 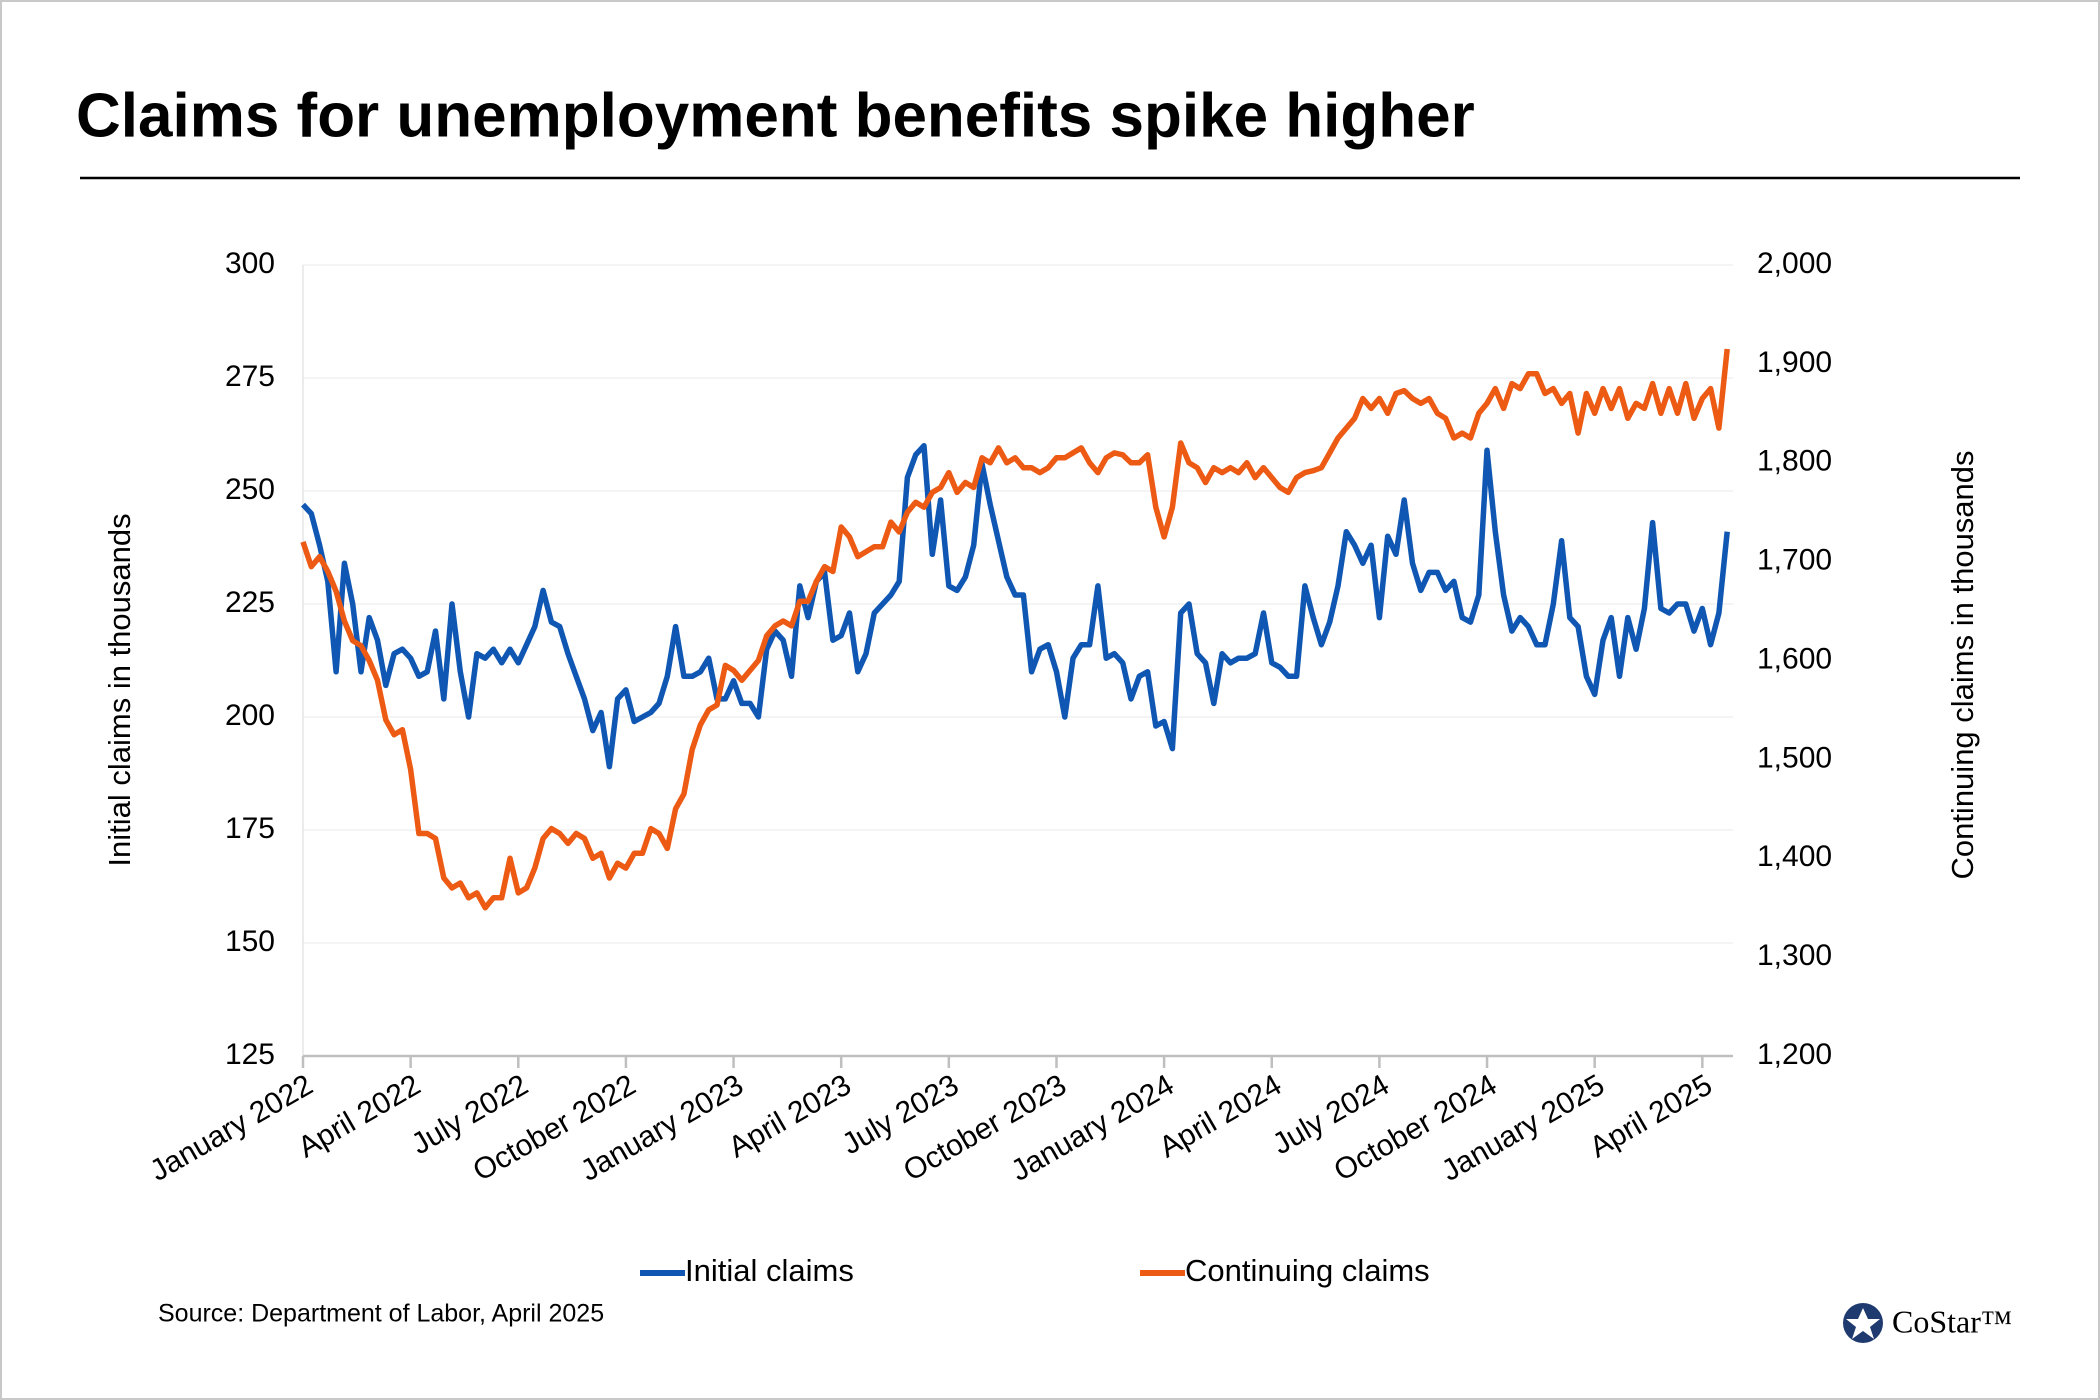 I want to click on y2-tick-label: 1,400, so click(x=1794, y=856).